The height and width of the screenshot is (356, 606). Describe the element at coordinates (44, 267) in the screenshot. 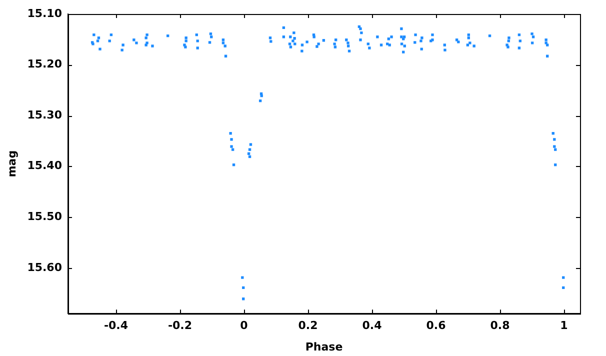

I see `y-tick-label: 15.60` at that location.